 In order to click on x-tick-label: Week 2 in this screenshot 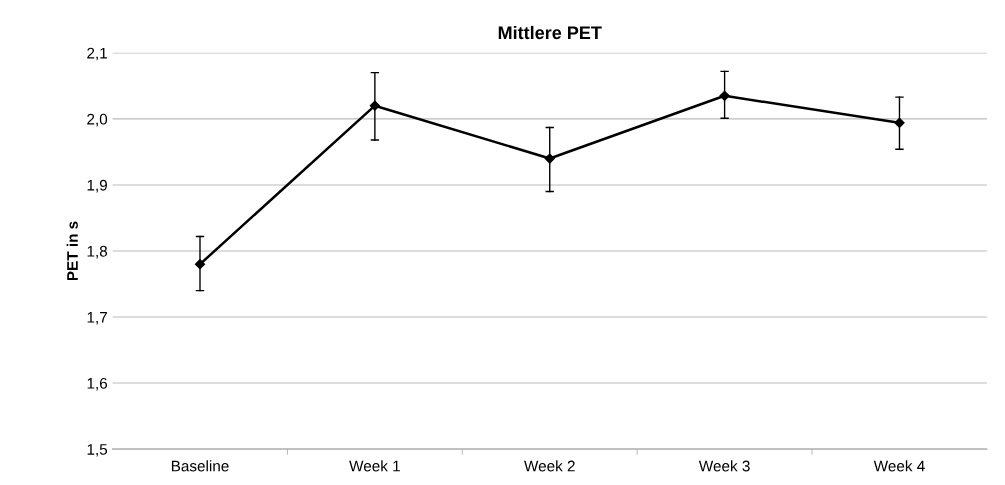, I will do `click(549, 466)`.